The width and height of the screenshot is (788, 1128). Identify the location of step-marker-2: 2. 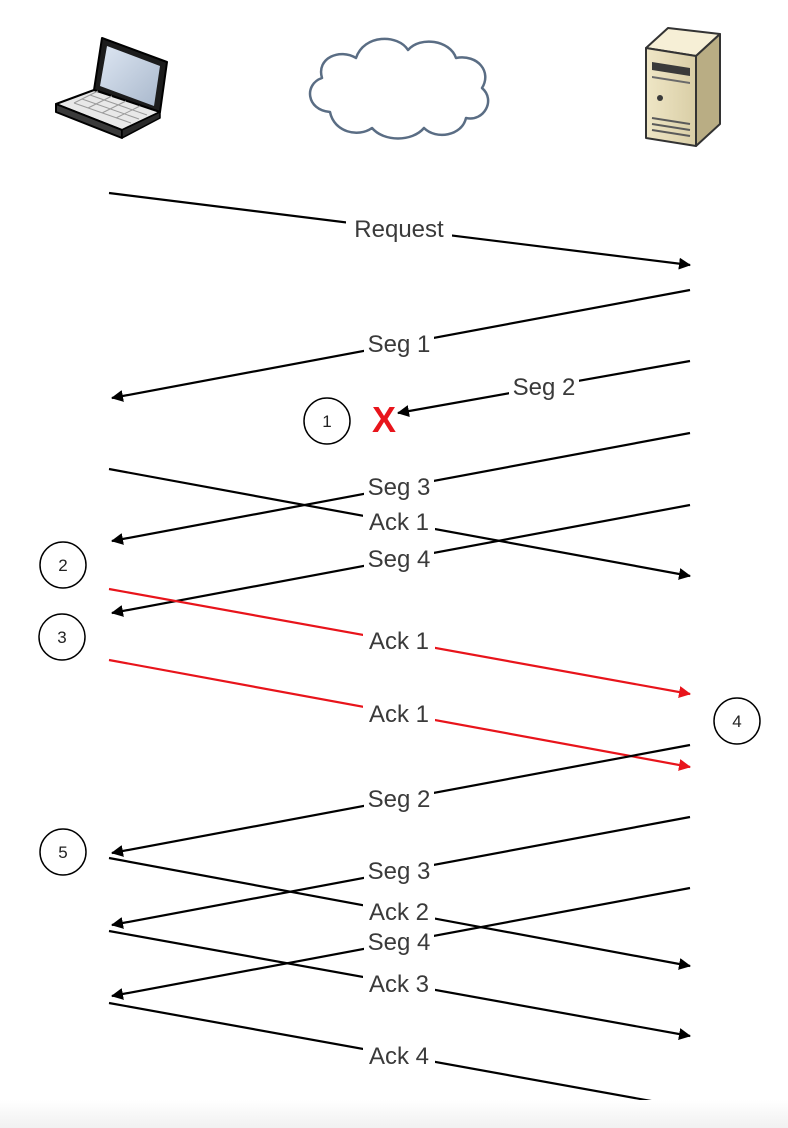
(63, 565).